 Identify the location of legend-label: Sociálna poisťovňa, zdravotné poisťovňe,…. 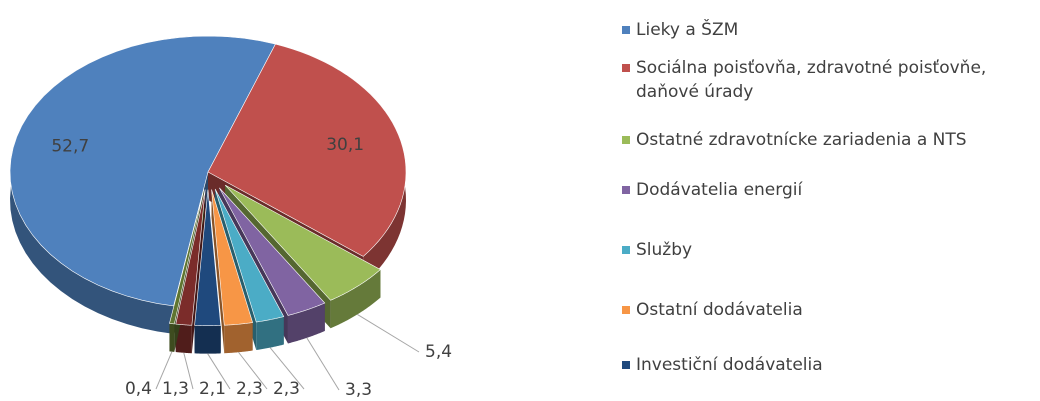
(811, 80).